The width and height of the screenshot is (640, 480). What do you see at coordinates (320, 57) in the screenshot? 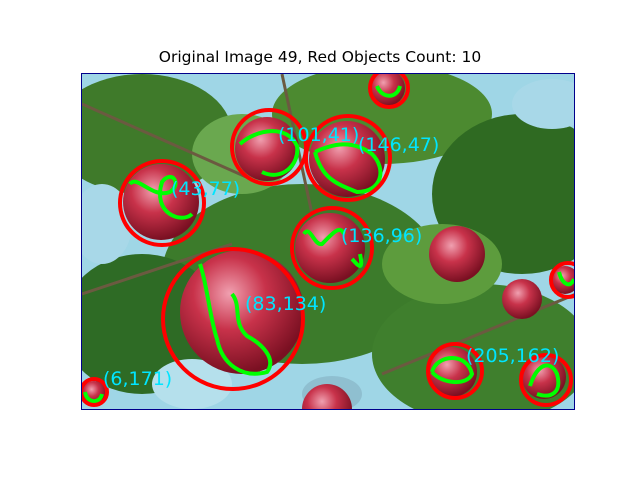
I see `figure-title: Original Image 49, Red Objects Count: 10` at bounding box center [320, 57].